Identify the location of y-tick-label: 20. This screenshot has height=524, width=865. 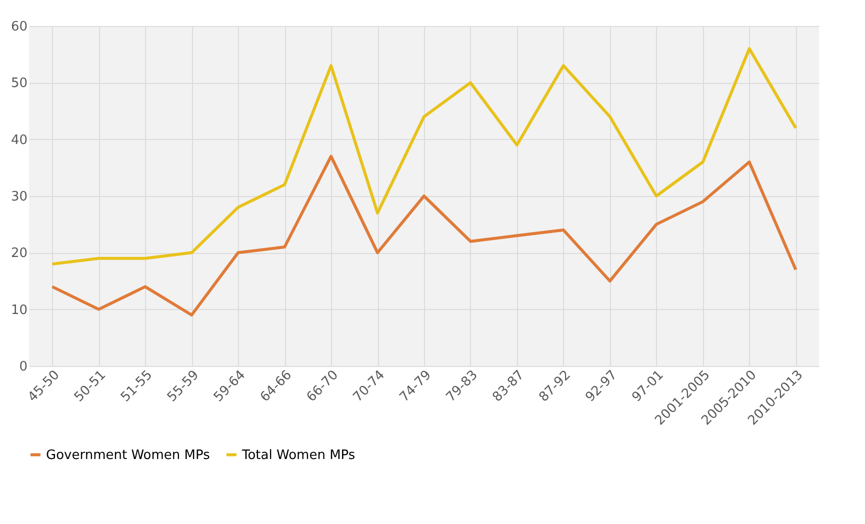
(19, 254).